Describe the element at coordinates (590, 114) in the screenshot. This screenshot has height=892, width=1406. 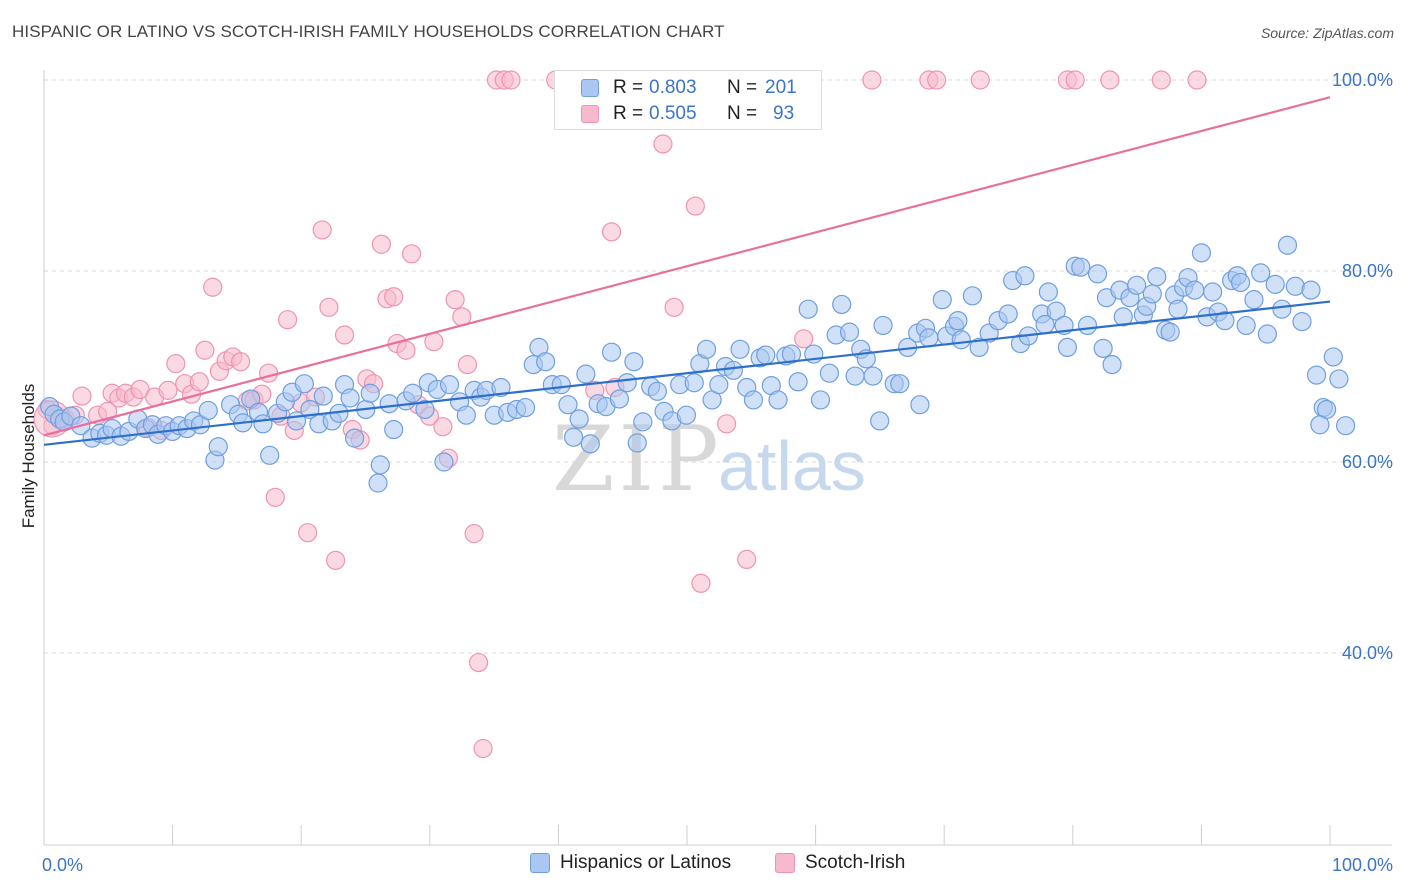
I see `scotch-swatch` at that location.